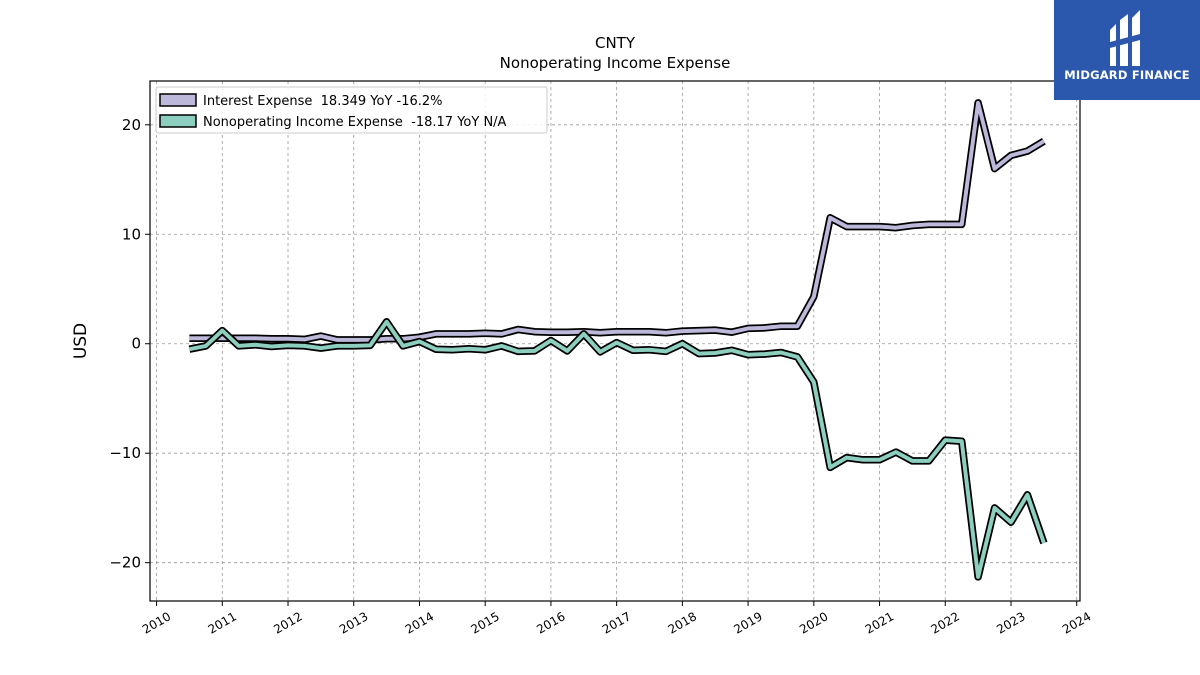 This screenshot has height=675, width=1200. I want to click on legend-swatch-nonoperating-income-expense, so click(178, 121).